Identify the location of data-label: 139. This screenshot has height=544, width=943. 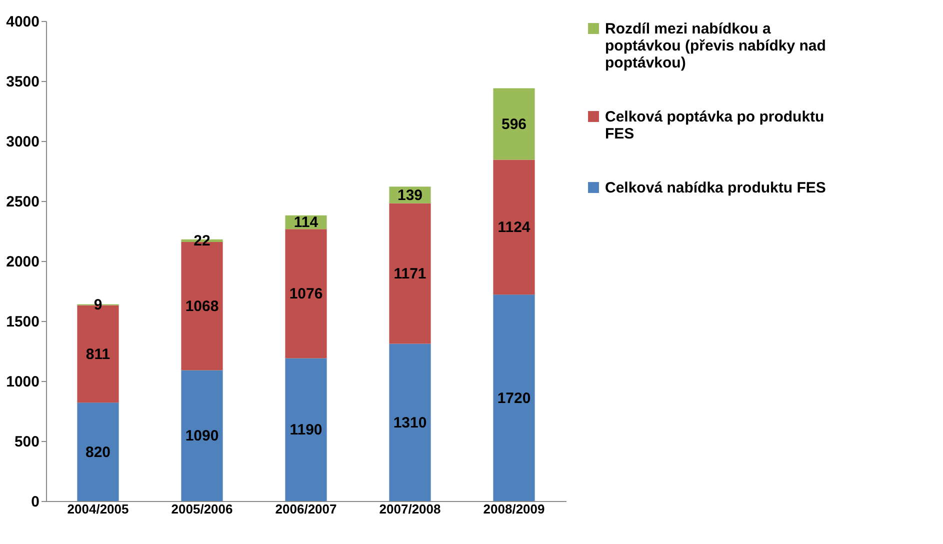
(410, 195).